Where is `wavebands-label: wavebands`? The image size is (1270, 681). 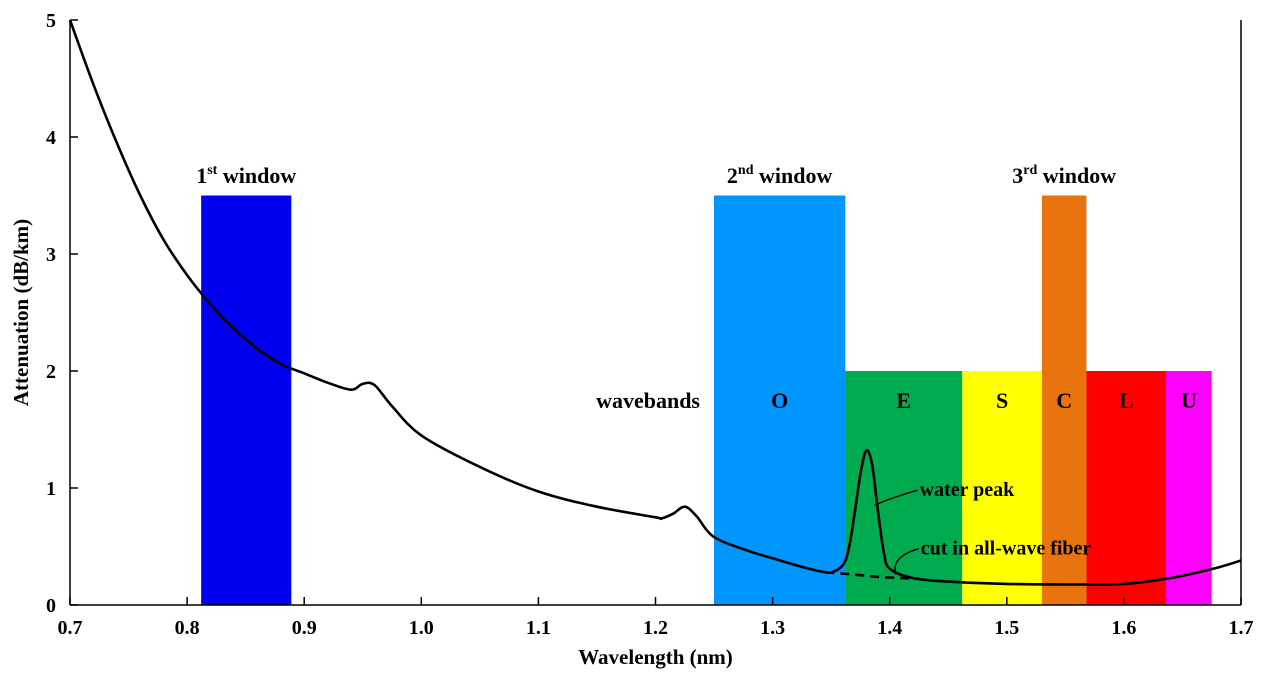 wavebands-label: wavebands is located at coordinates (648, 400).